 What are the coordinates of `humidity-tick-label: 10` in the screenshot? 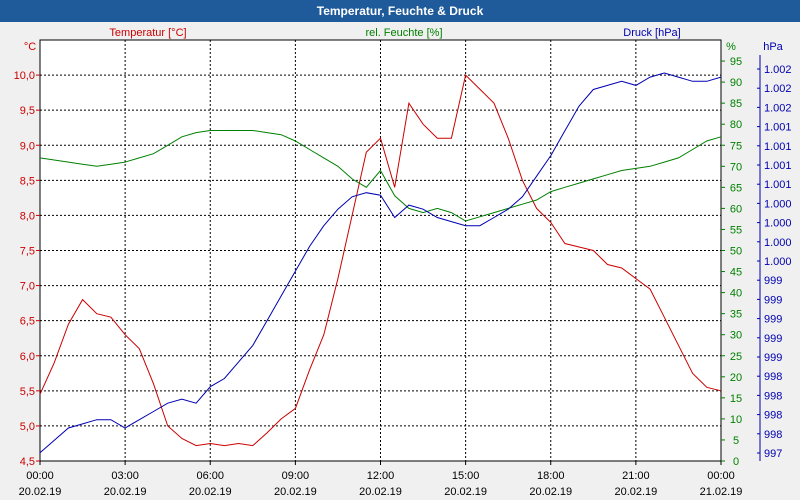 It's located at (736, 420).